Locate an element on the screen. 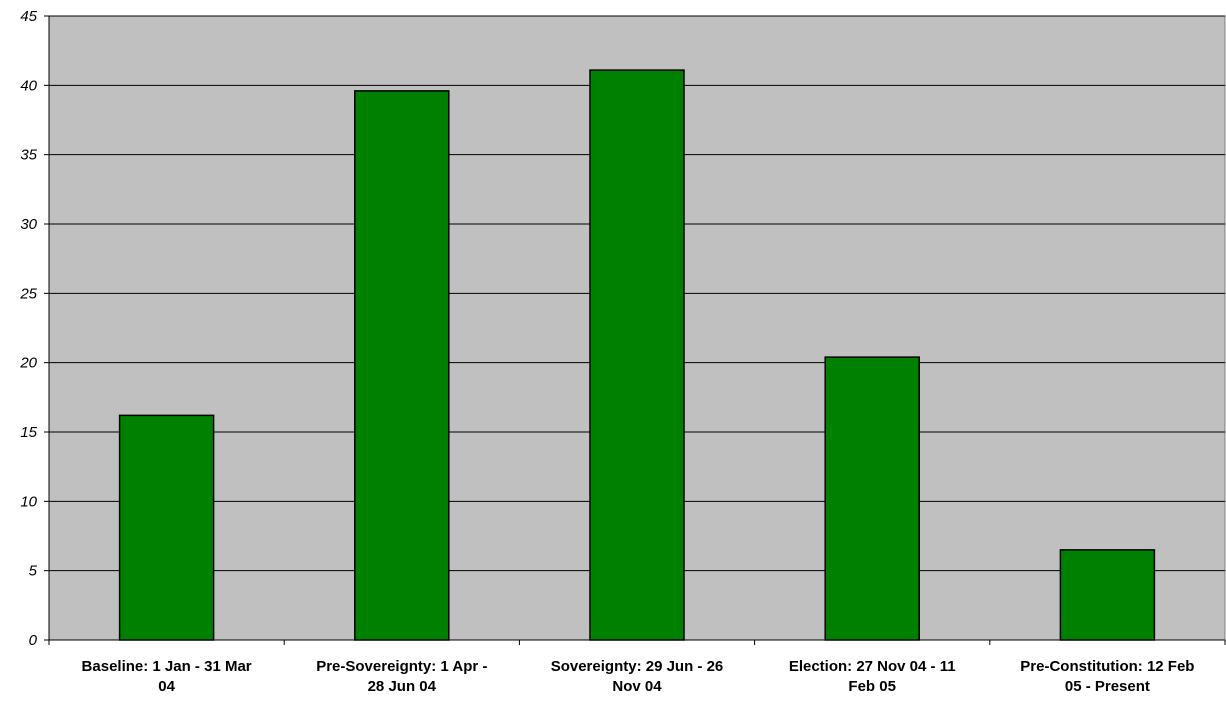  x-category-label-line: Sovereignty: 29 Jun - 26 is located at coordinates (637, 666).